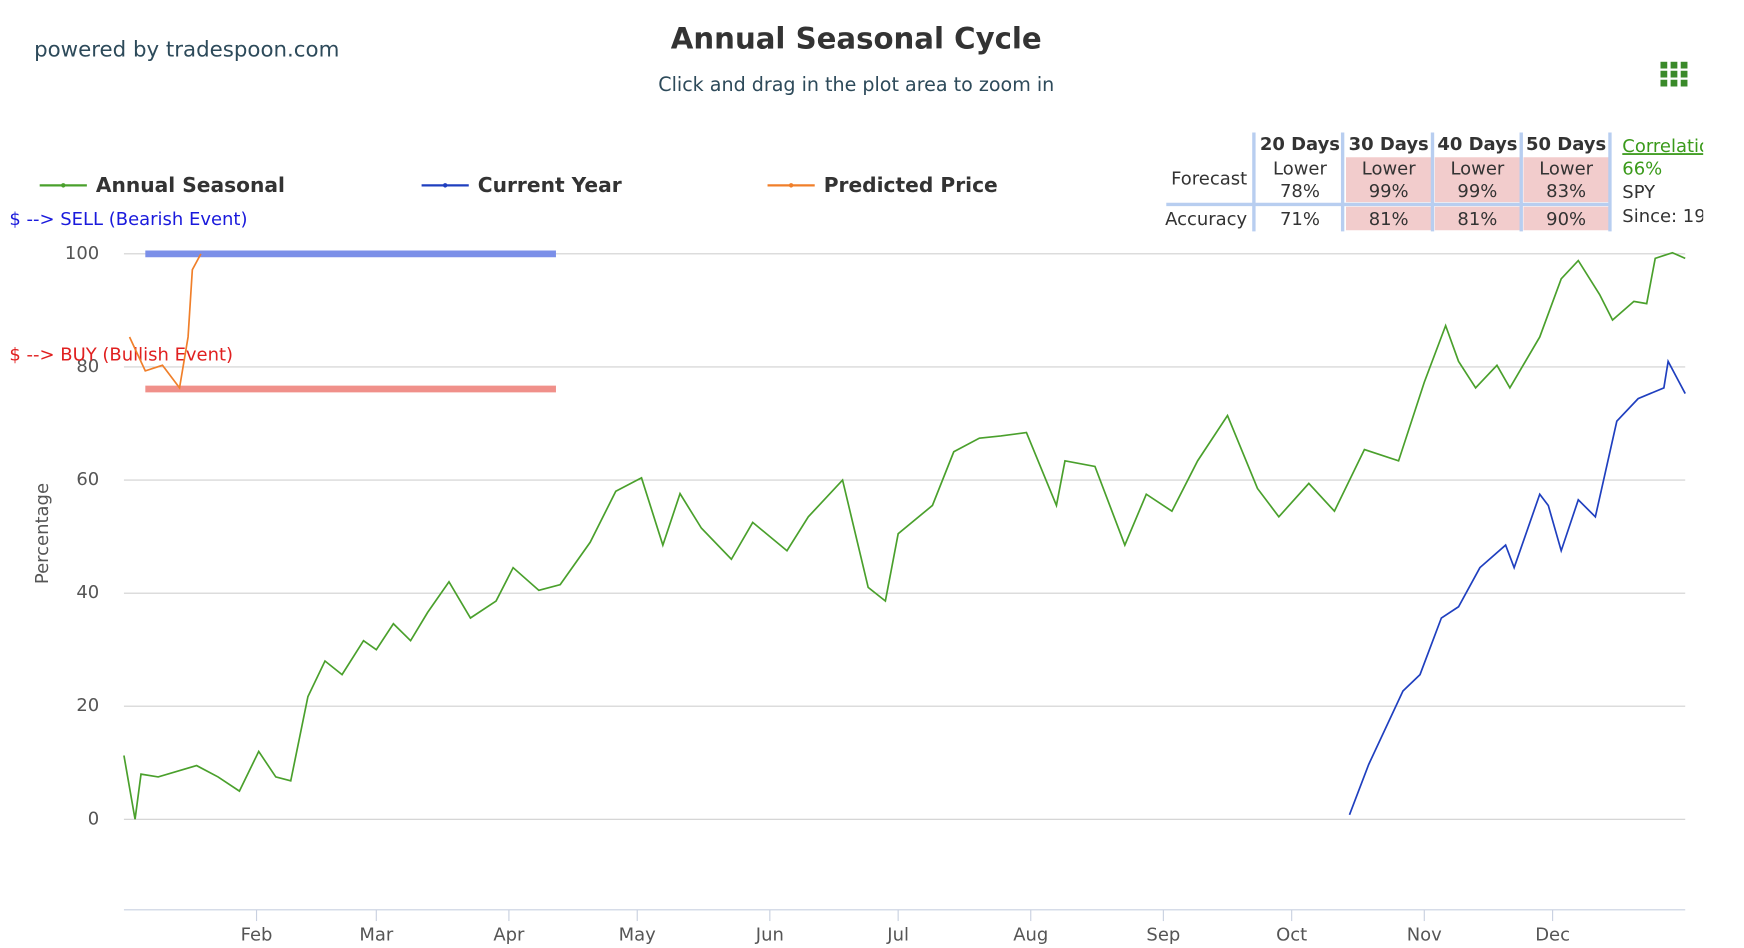 The image size is (1744, 948). I want to click on y-tick-label: 100, so click(82, 253).